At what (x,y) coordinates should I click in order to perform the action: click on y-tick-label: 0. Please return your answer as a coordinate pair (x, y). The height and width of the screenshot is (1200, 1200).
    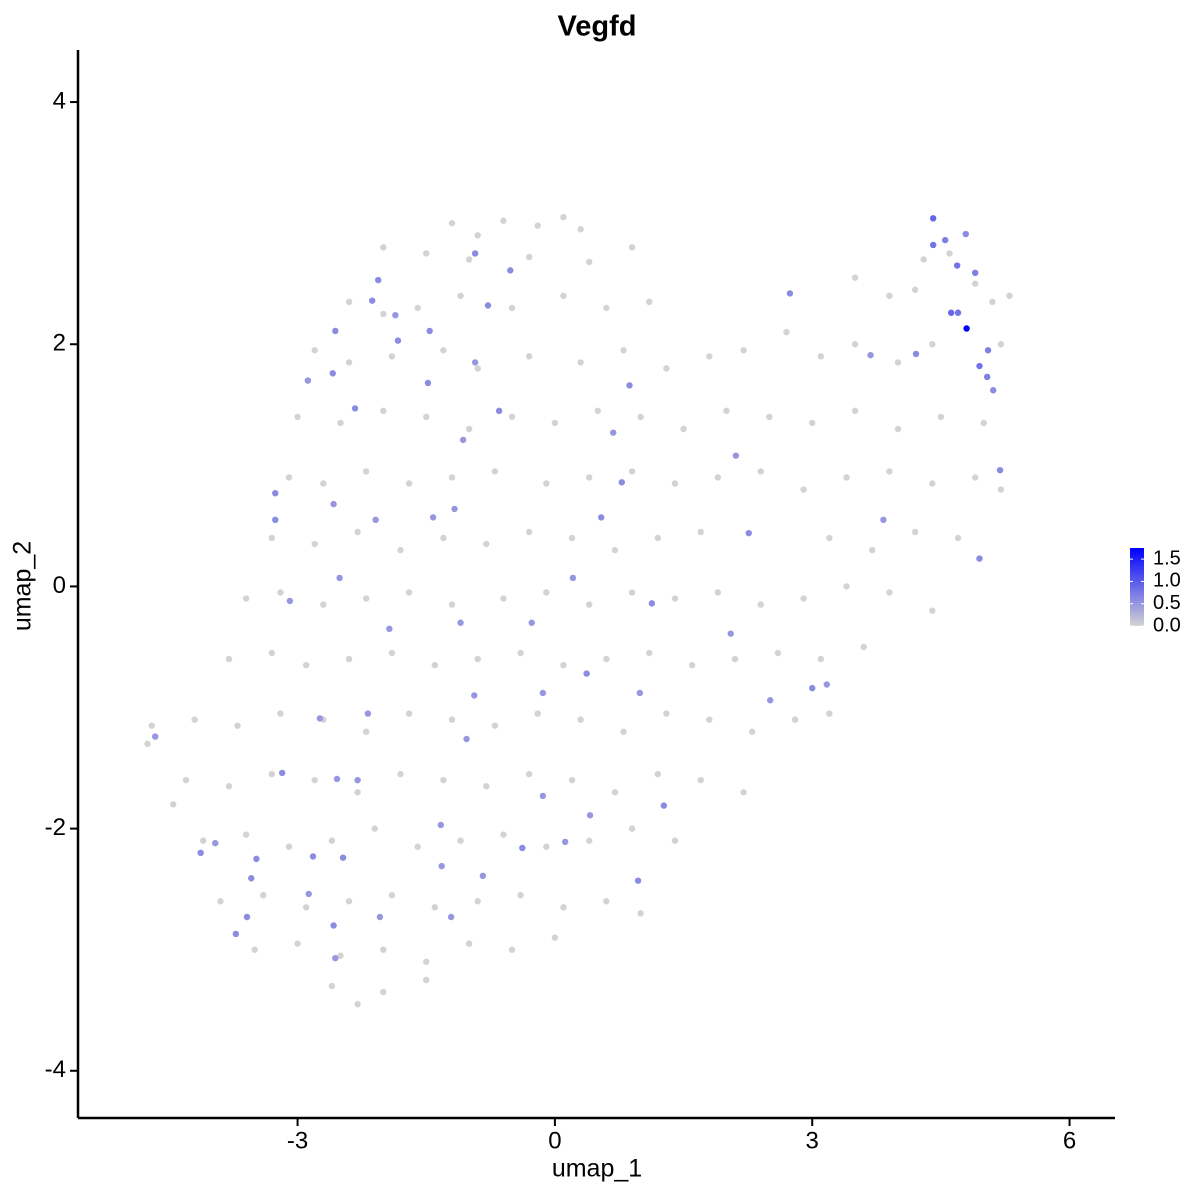
    Looking at the image, I should click on (59, 585).